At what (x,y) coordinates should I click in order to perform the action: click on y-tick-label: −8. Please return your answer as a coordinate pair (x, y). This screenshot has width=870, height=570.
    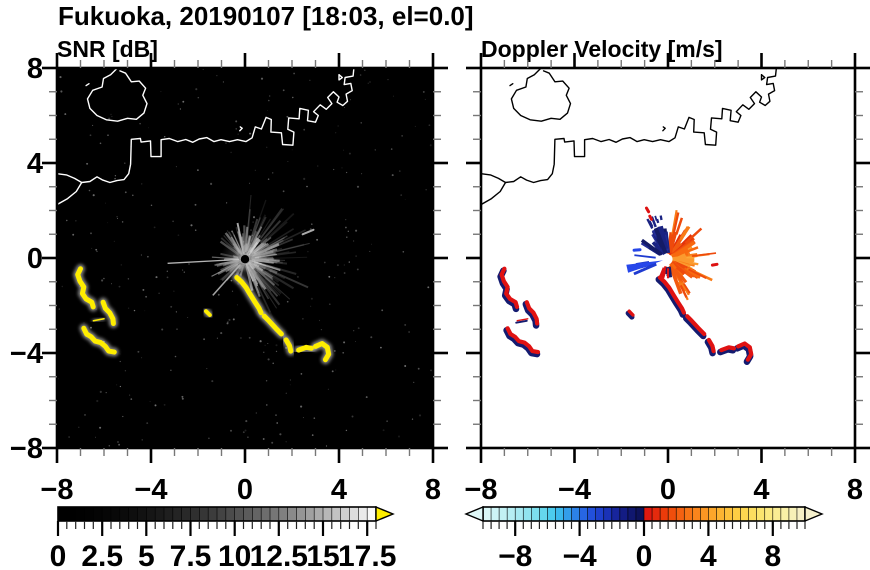
    Looking at the image, I should click on (26, 449).